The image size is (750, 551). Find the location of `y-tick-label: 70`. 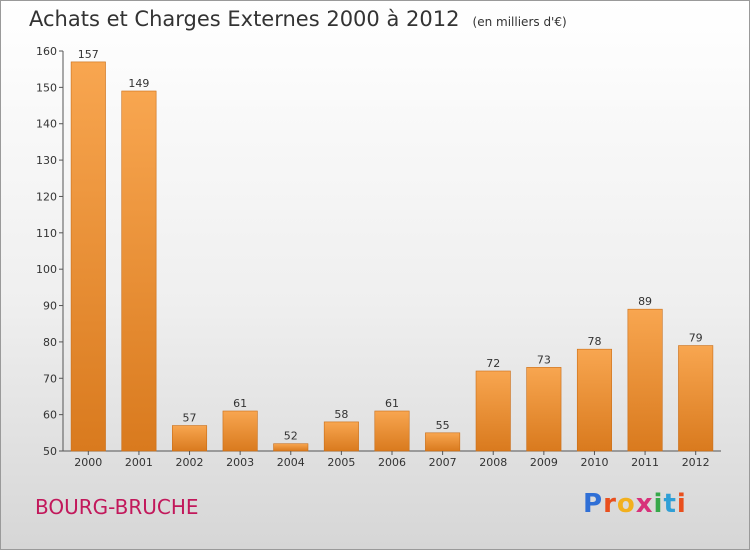

y-tick-label: 70 is located at coordinates (50, 378).